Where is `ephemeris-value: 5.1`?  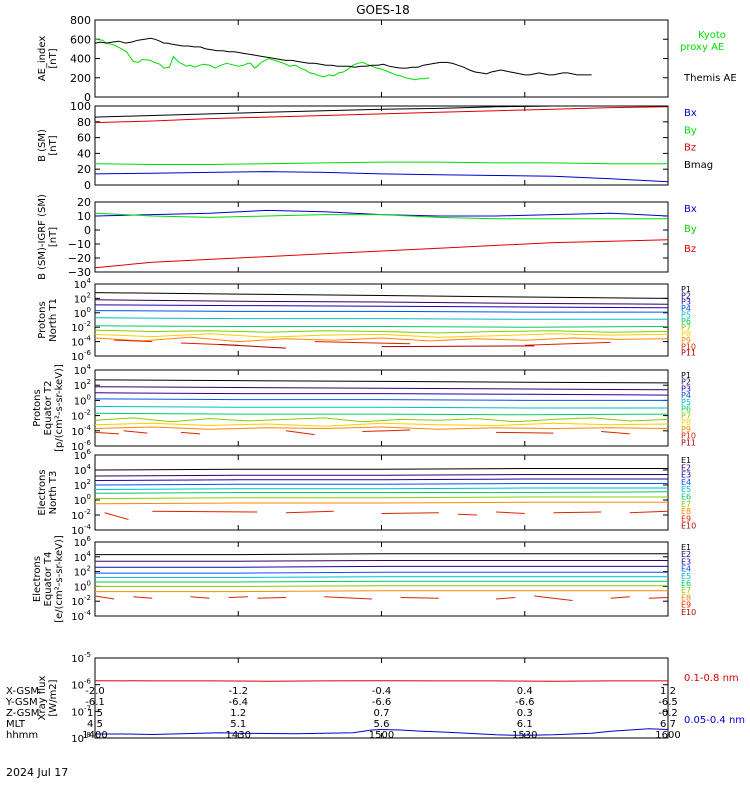 ephemeris-value: 5.1 is located at coordinates (238, 724).